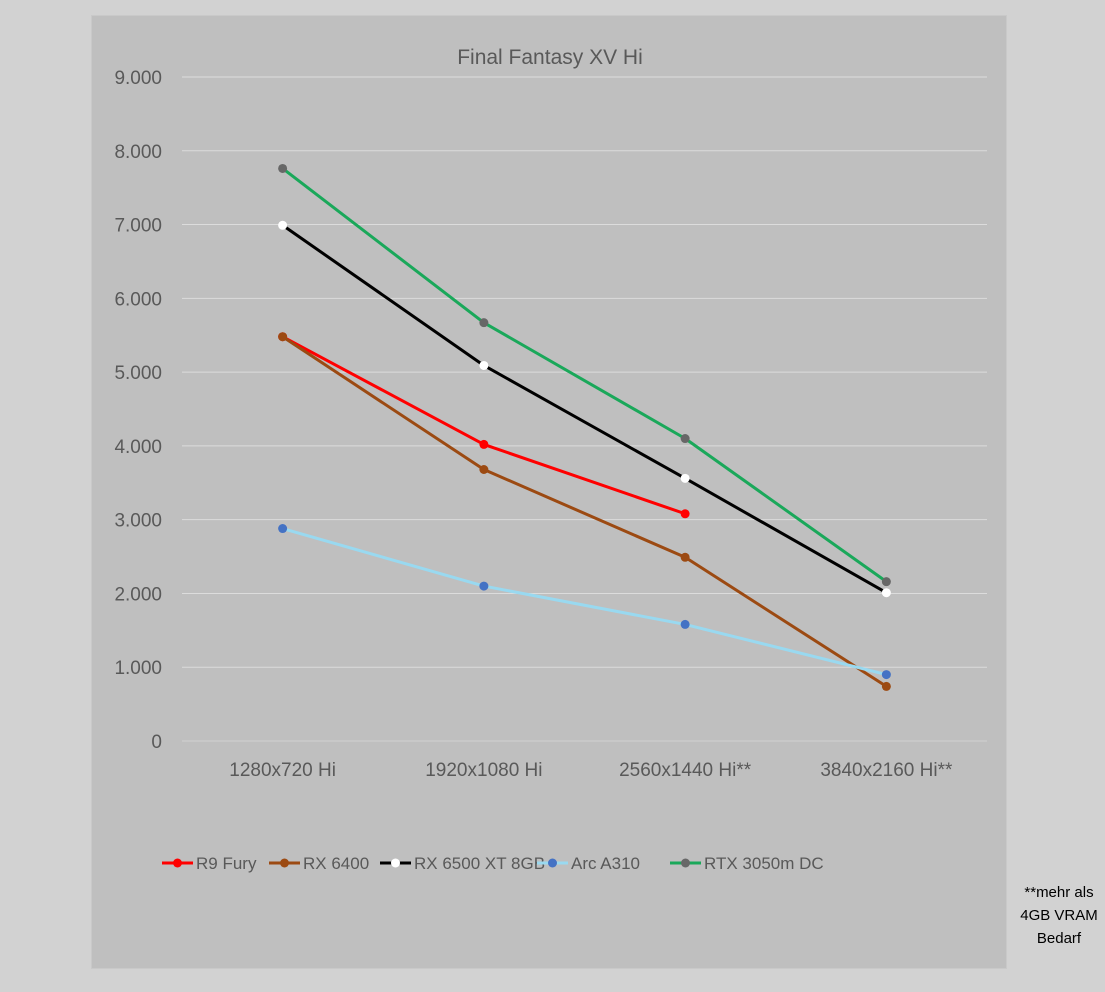 This screenshot has width=1105, height=992. What do you see at coordinates (138, 78) in the screenshot?
I see `y-tick-label: 9.000` at bounding box center [138, 78].